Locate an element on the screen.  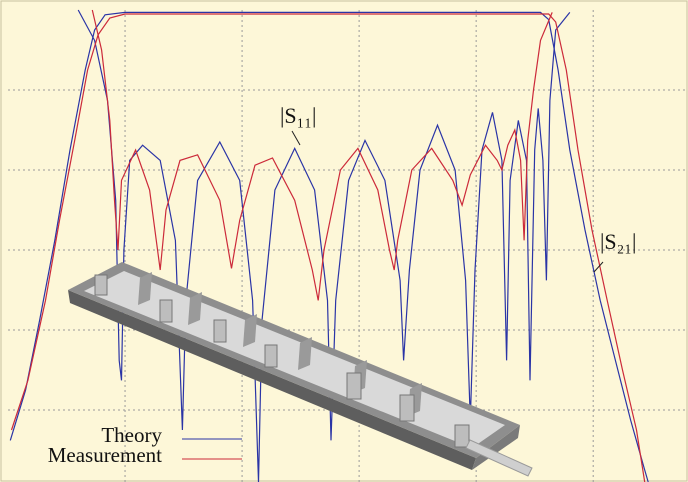
legend-label: Theory is located at coordinates (131, 435).